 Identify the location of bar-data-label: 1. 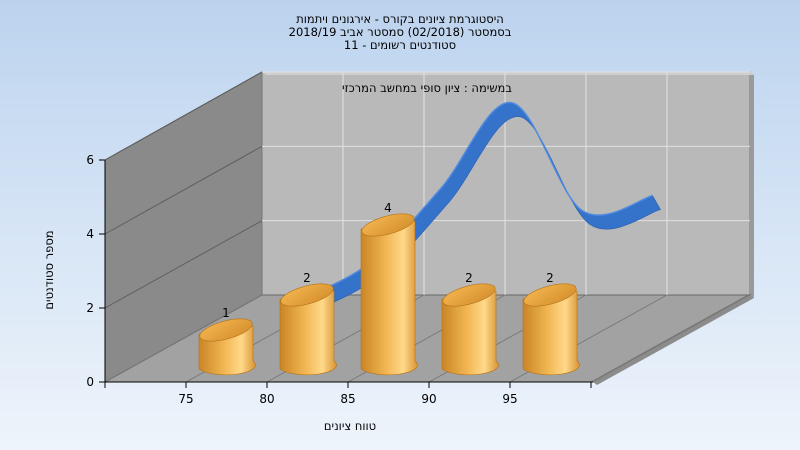
(226, 313).